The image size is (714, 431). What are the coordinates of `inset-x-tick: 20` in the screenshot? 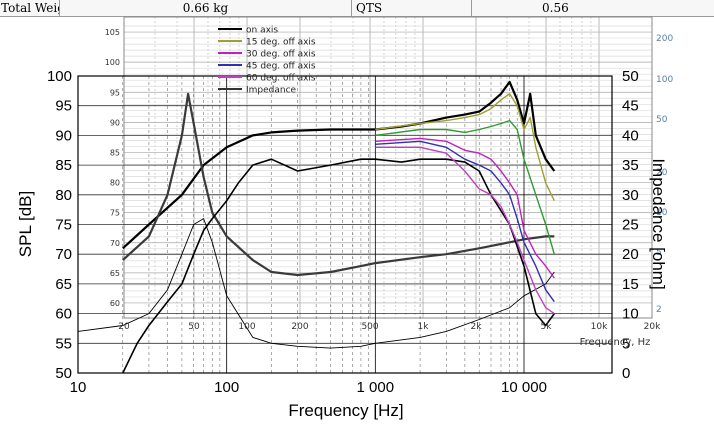 It's located at (124, 327).